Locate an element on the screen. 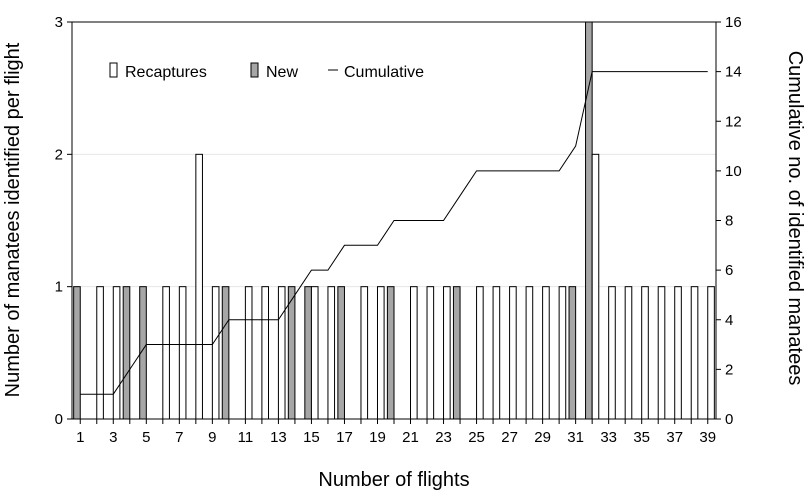 Image resolution: width=806 pixels, height=494 pixels. x-tick-label: 27 is located at coordinates (509, 437).